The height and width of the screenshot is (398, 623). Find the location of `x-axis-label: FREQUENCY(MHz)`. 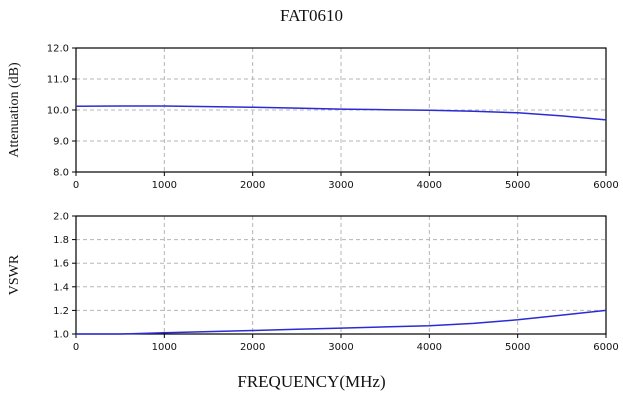

x-axis-label: FREQUENCY(MHz) is located at coordinates (311, 381).